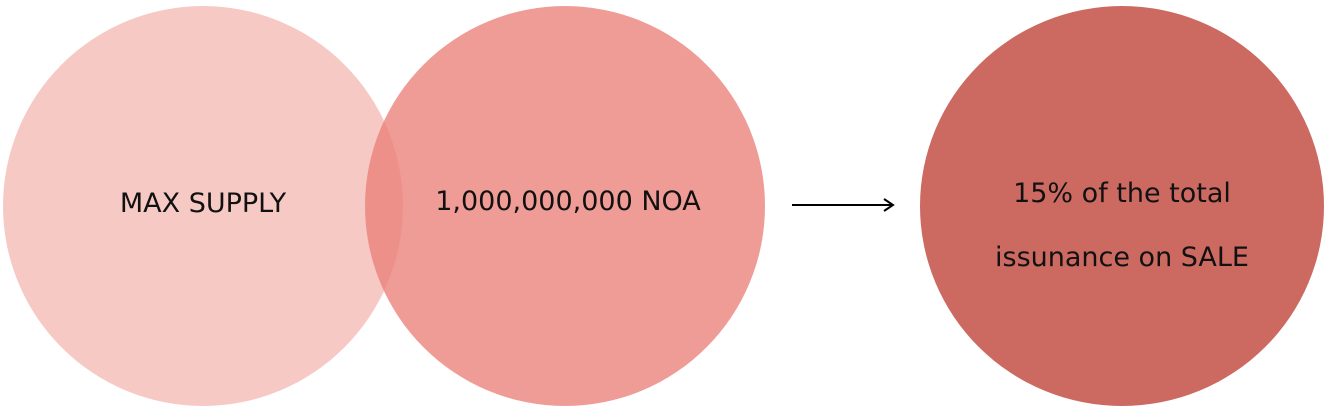 Image resolution: width=1334 pixels, height=408 pixels. I want to click on sale-share-line-1: 15% of the total, so click(1122, 193).